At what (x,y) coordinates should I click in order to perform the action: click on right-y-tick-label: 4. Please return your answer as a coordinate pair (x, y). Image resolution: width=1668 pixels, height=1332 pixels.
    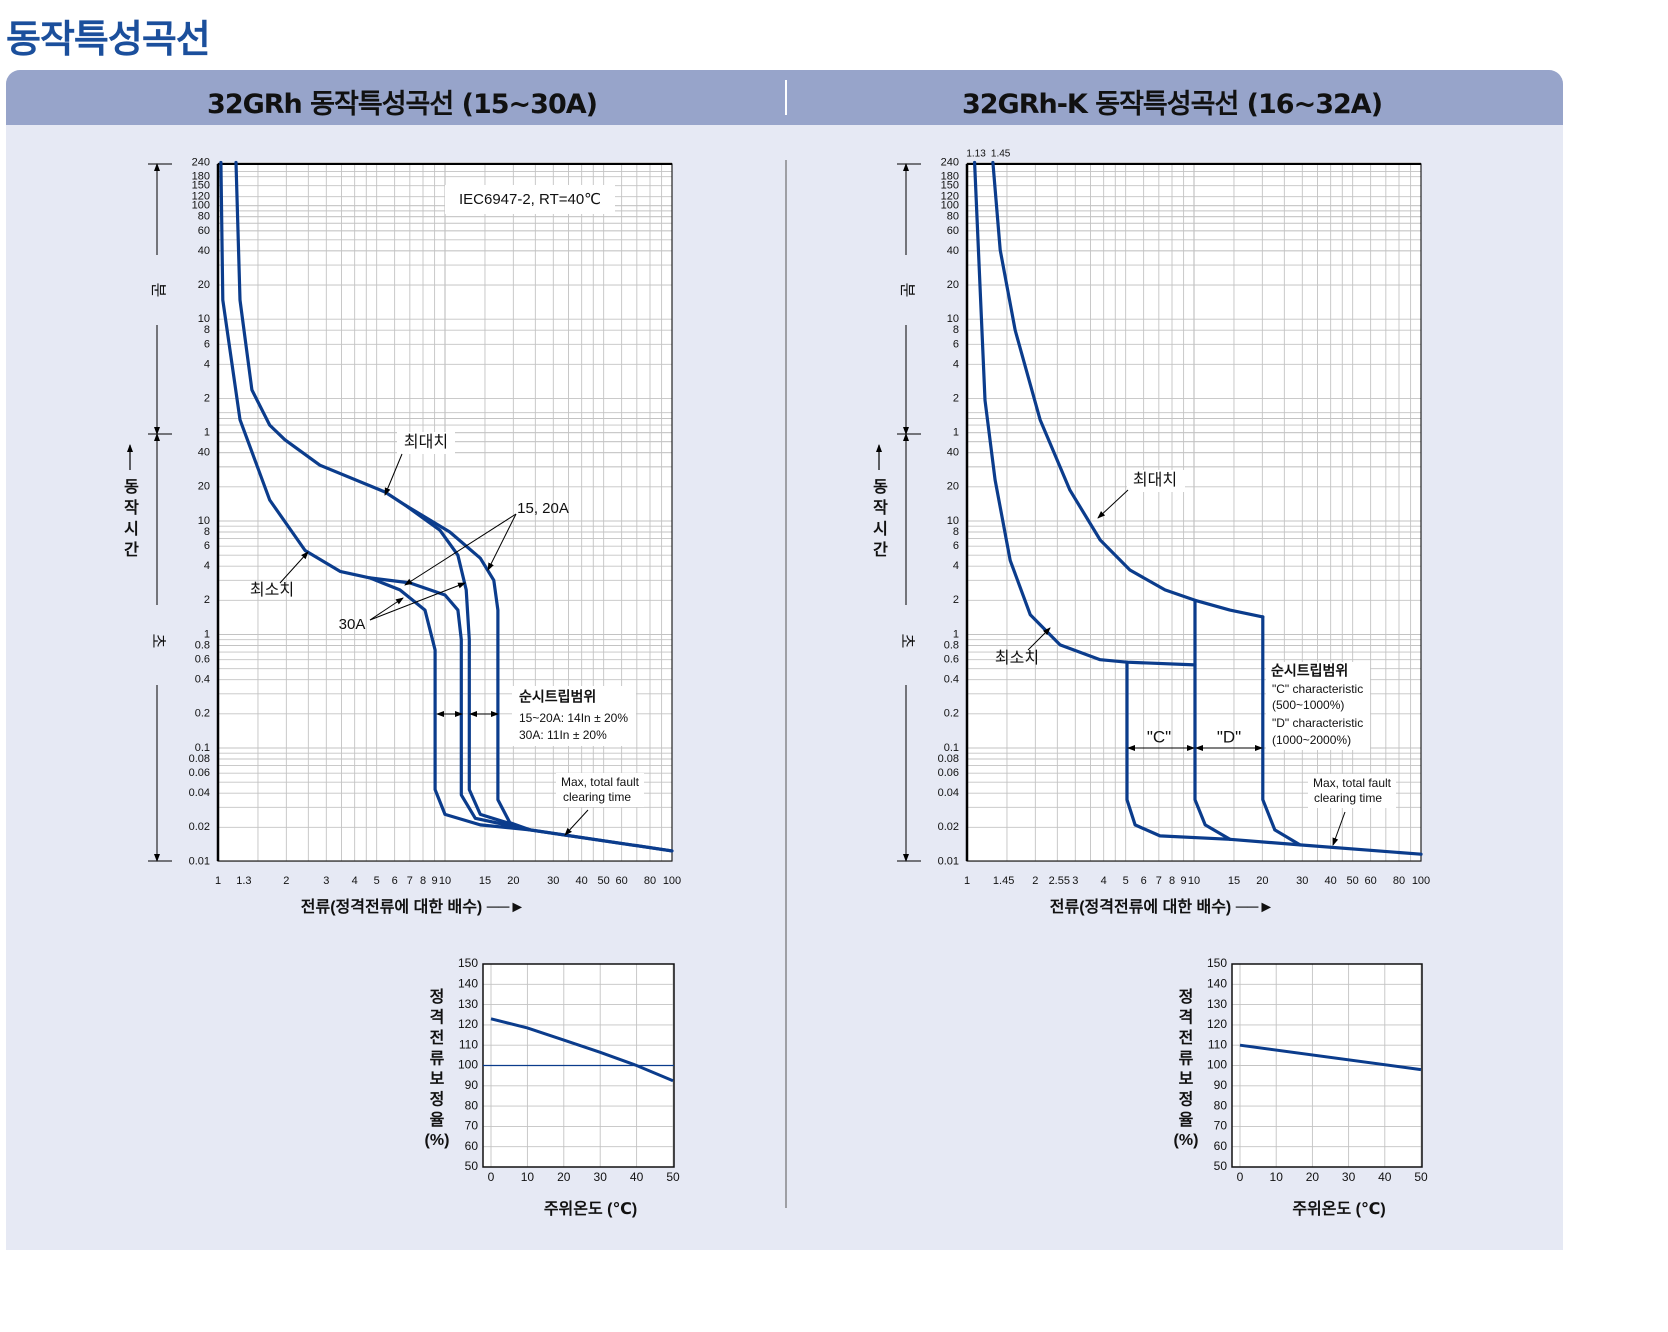
    Looking at the image, I should click on (956, 364).